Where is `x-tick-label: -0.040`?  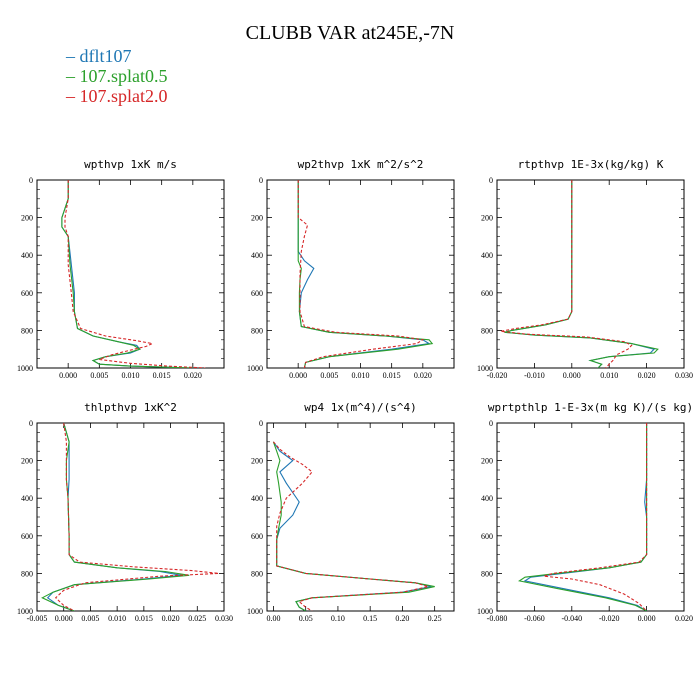 x-tick-label: -0.040 is located at coordinates (571, 618).